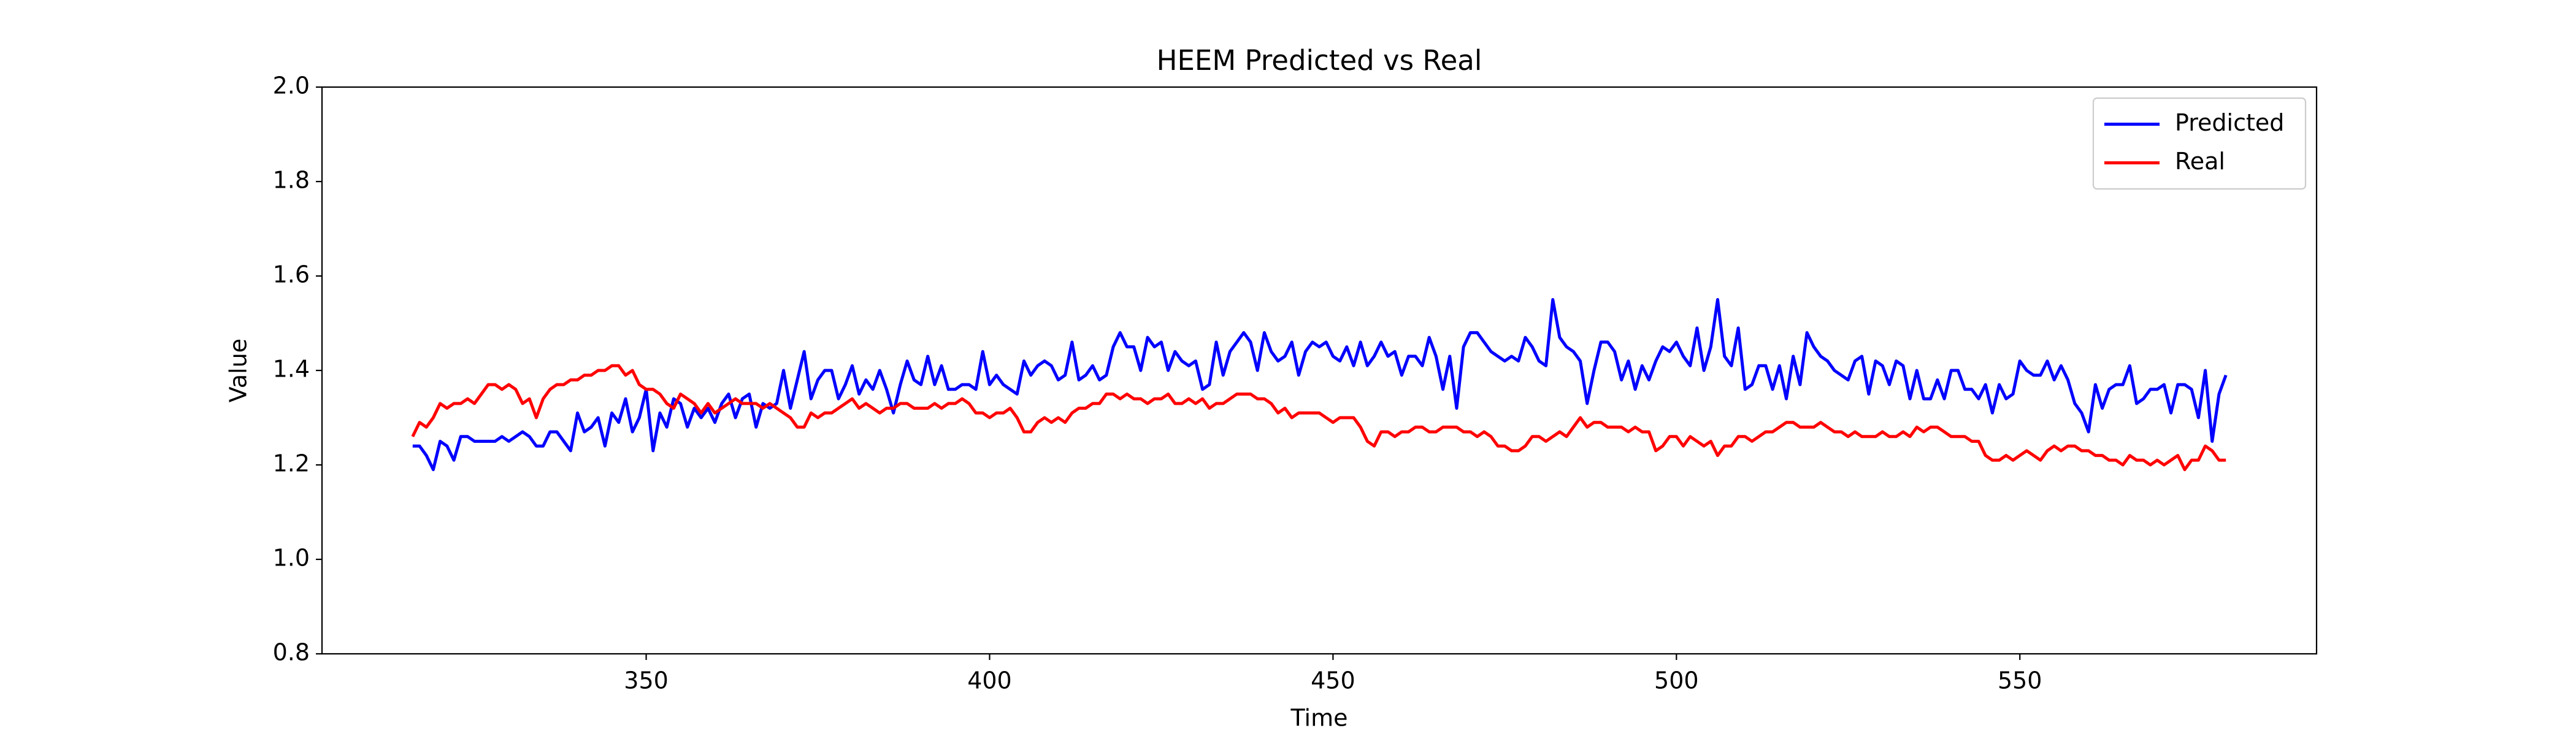  I want to click on x-tick-label: 400, so click(989, 680).